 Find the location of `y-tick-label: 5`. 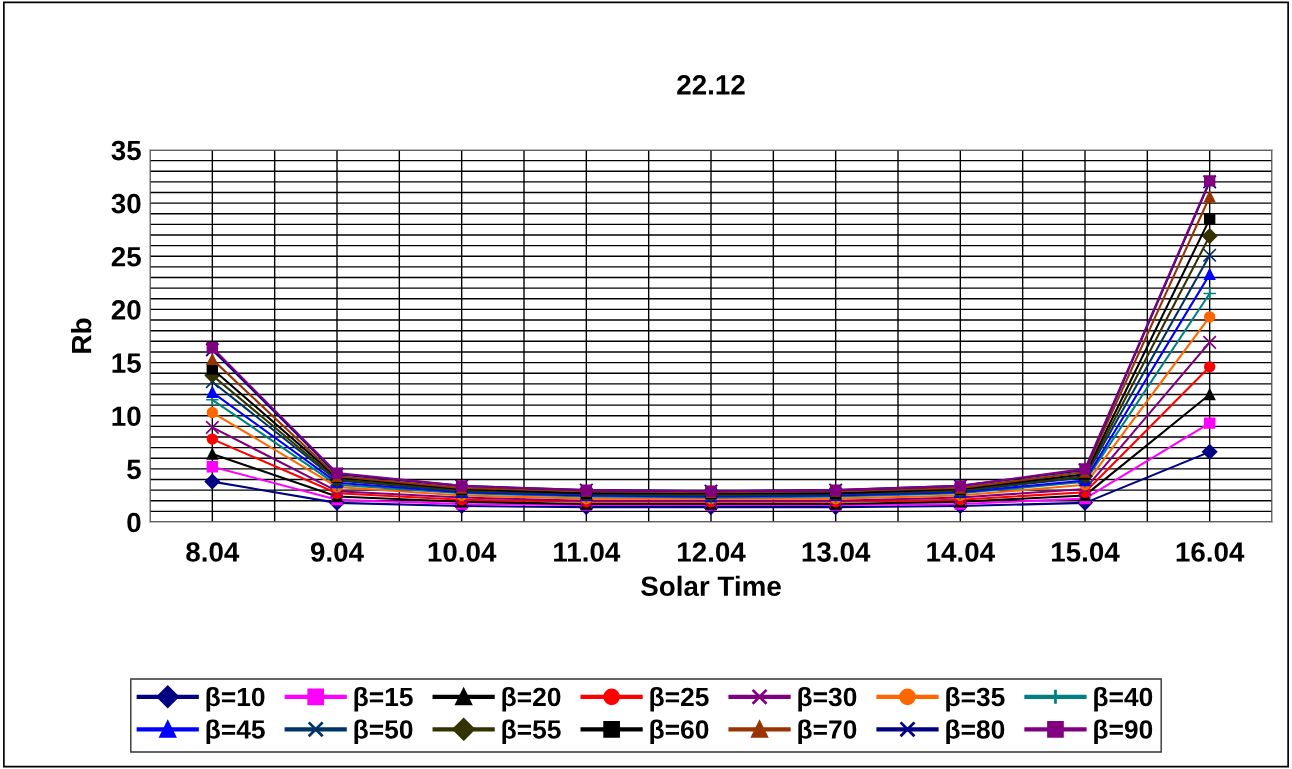

y-tick-label: 5 is located at coordinates (134, 469).